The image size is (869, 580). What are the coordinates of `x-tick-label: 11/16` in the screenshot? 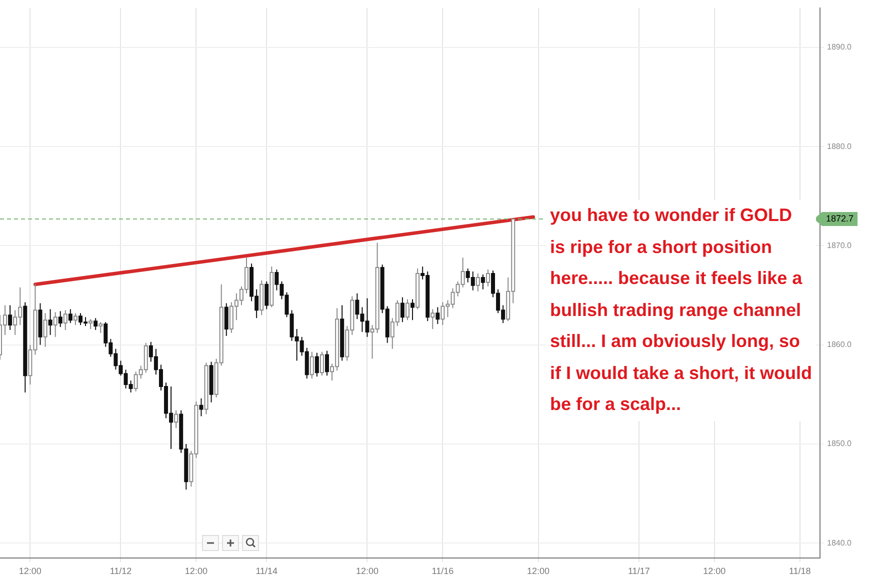 It's located at (443, 571).